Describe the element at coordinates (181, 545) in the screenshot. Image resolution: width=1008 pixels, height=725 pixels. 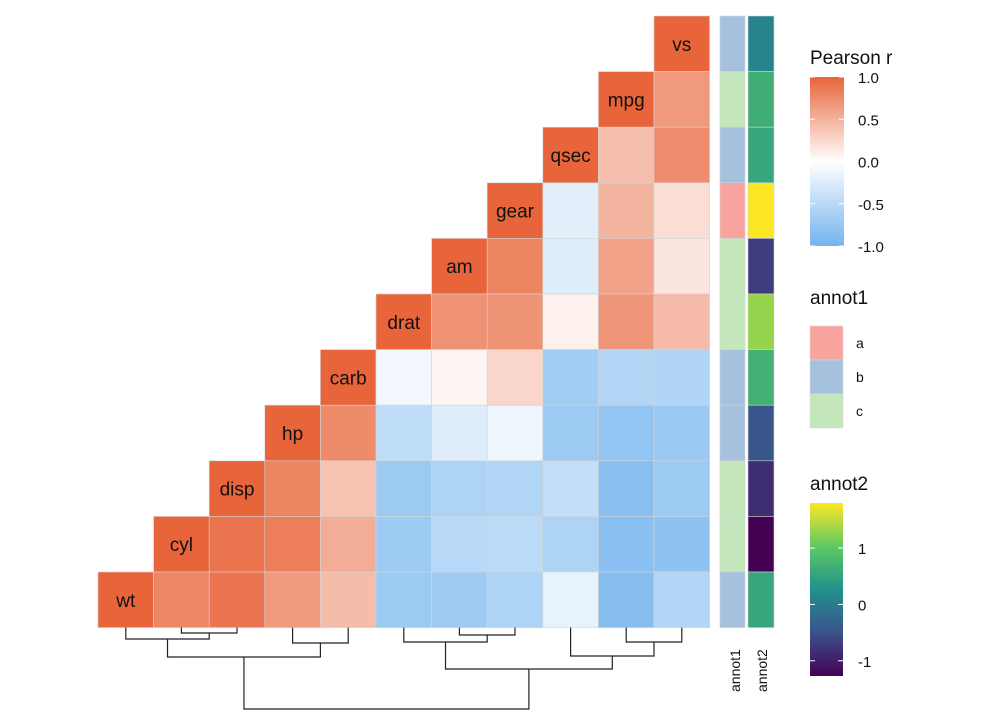
I see `diagonal-label: cyl` at that location.